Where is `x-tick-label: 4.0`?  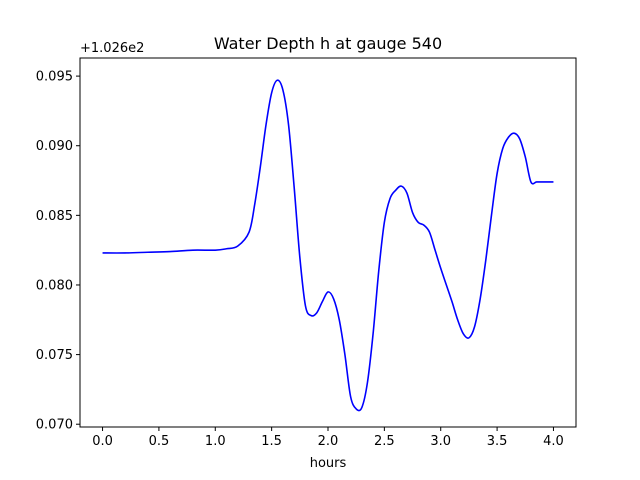 x-tick-label: 4.0 is located at coordinates (553, 441).